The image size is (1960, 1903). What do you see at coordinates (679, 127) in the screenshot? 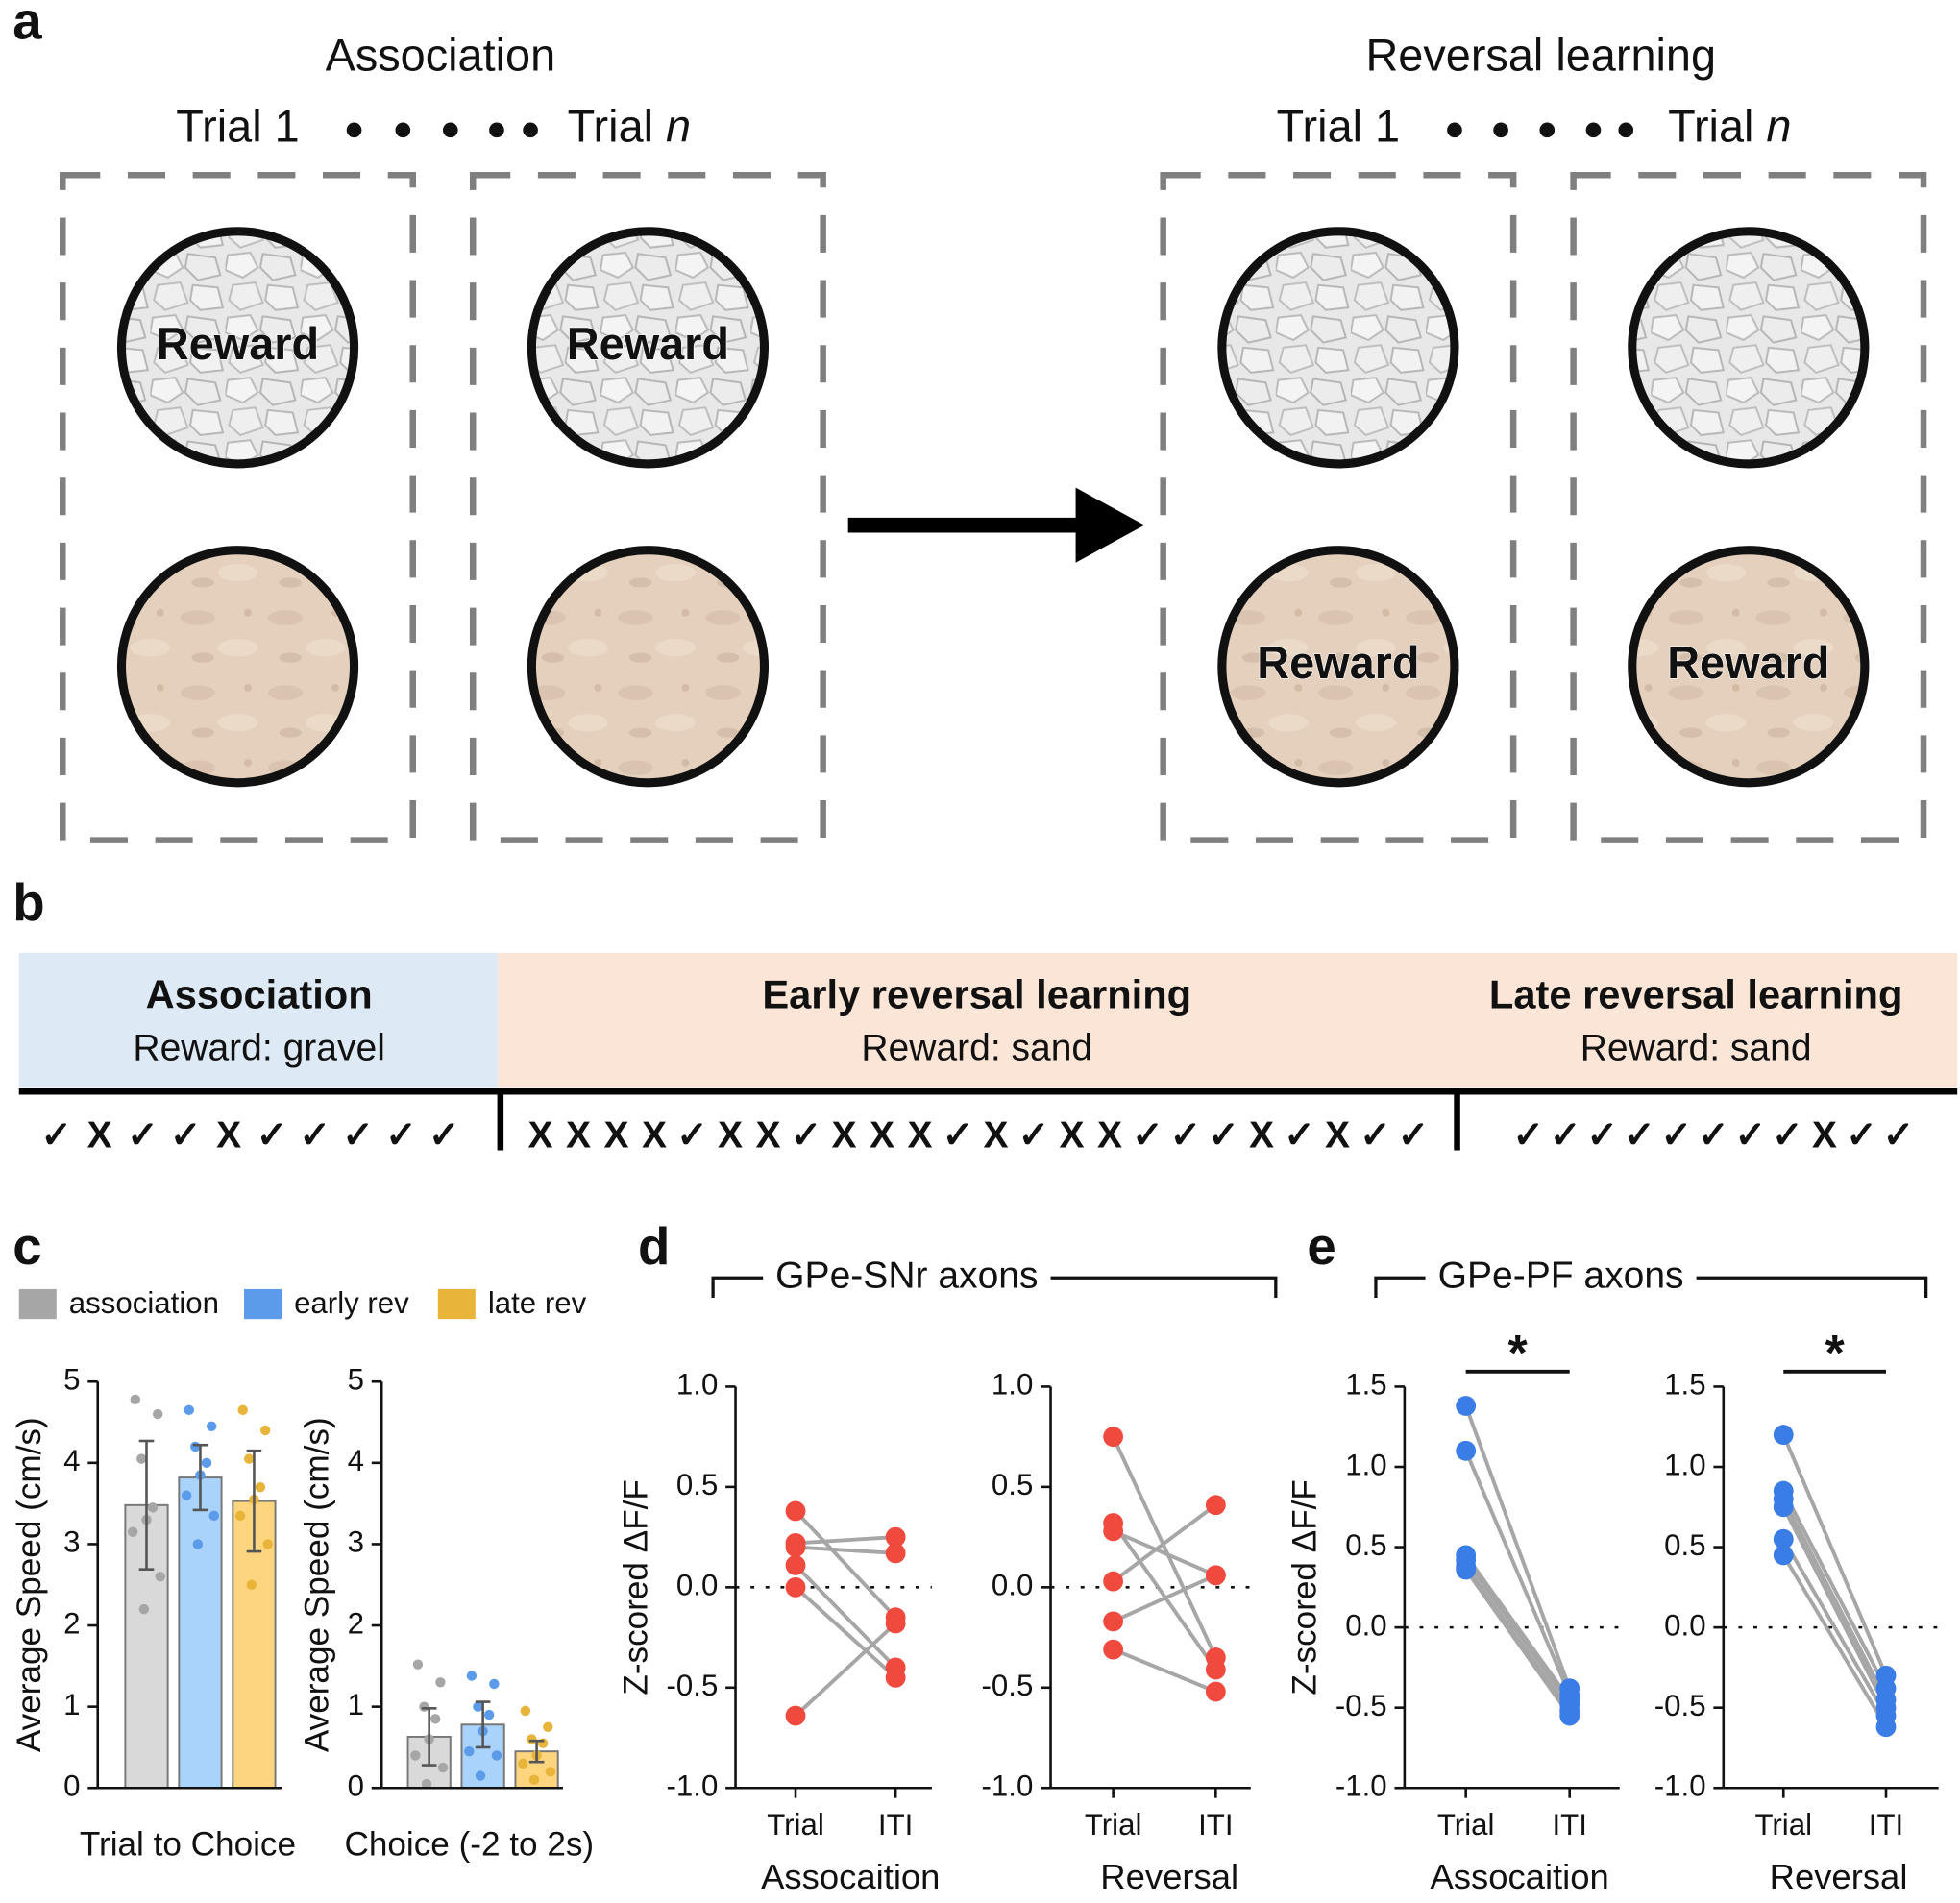
I see `trial-number: n` at bounding box center [679, 127].